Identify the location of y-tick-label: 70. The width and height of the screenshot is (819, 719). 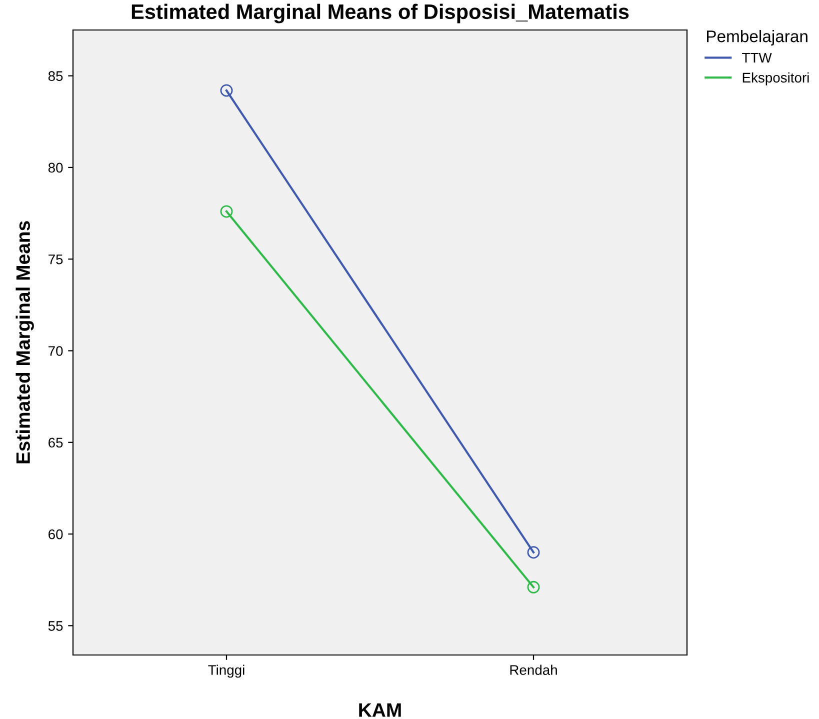
(55, 351).